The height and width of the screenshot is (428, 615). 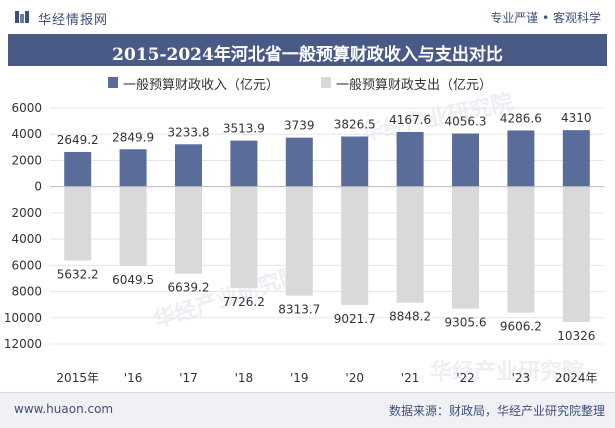 What do you see at coordinates (73, 20) in the screenshot?
I see `brand-name: 华经情报网` at bounding box center [73, 20].